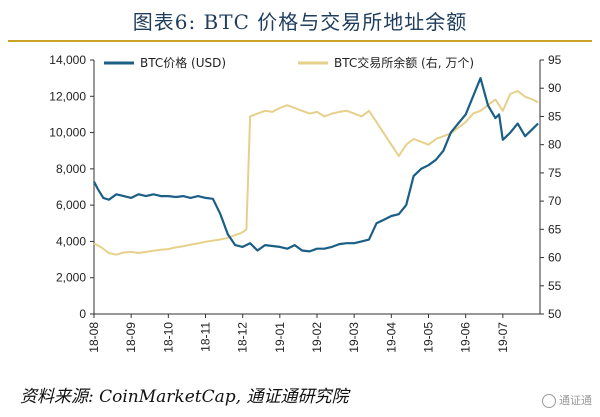 The height and width of the screenshot is (417, 600). I want to click on right-tick-label: 55, so click(555, 286).